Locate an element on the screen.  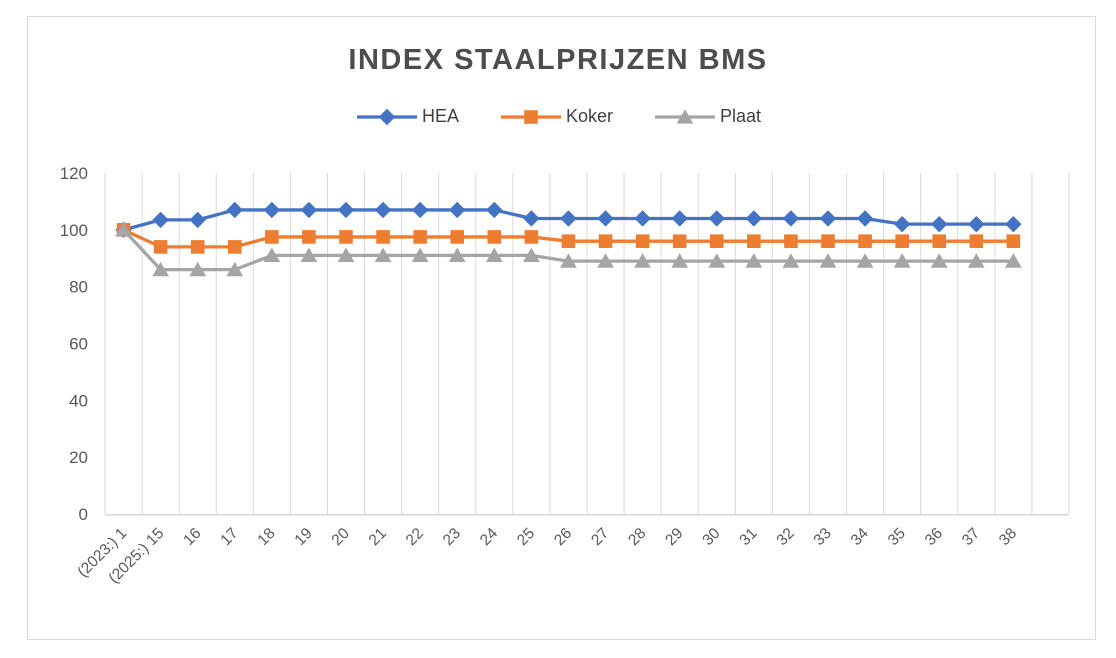
x-axis-tick-label: 37 is located at coordinates (971, 537).